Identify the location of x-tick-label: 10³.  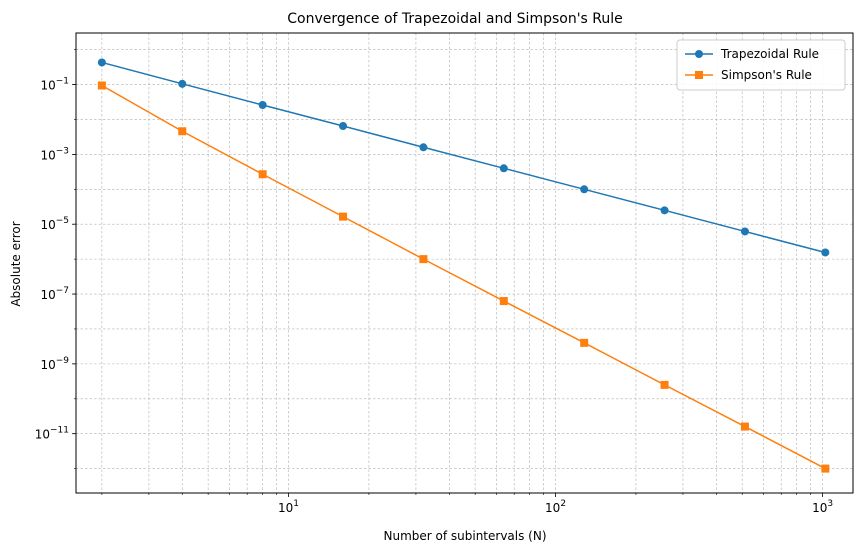
(822, 507).